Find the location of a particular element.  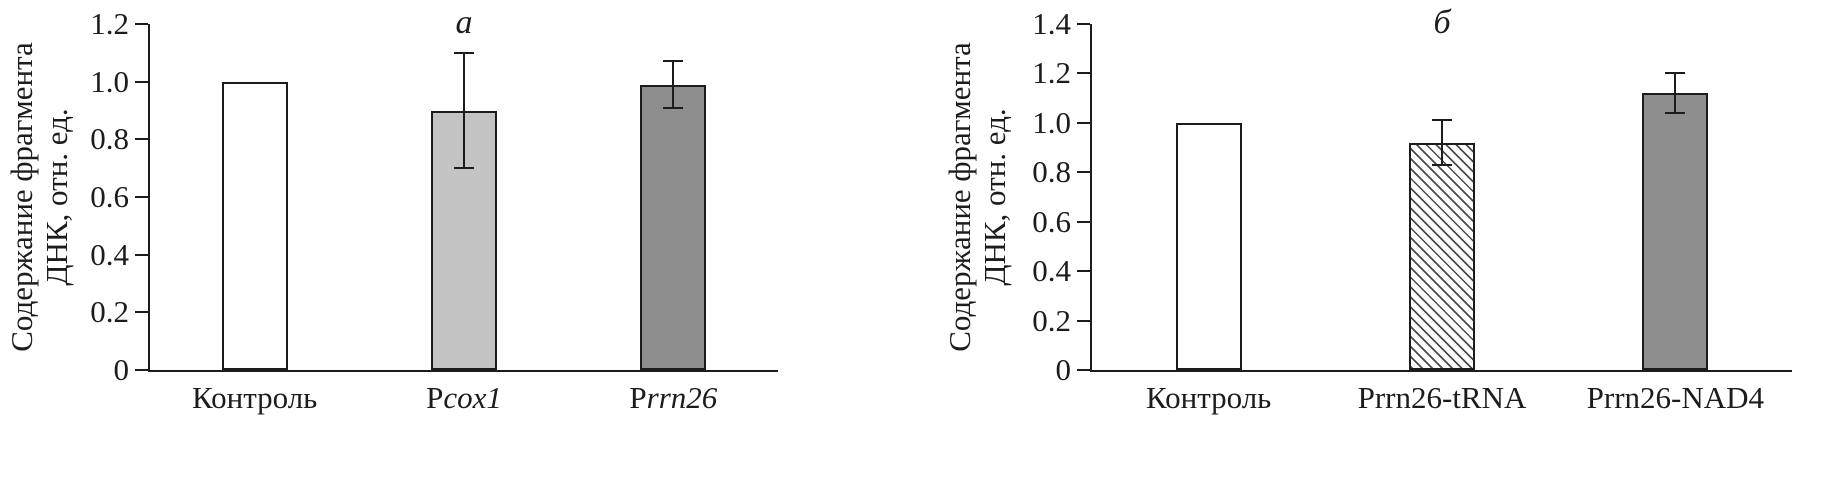

category-label: Prrn26 is located at coordinates (673, 398).